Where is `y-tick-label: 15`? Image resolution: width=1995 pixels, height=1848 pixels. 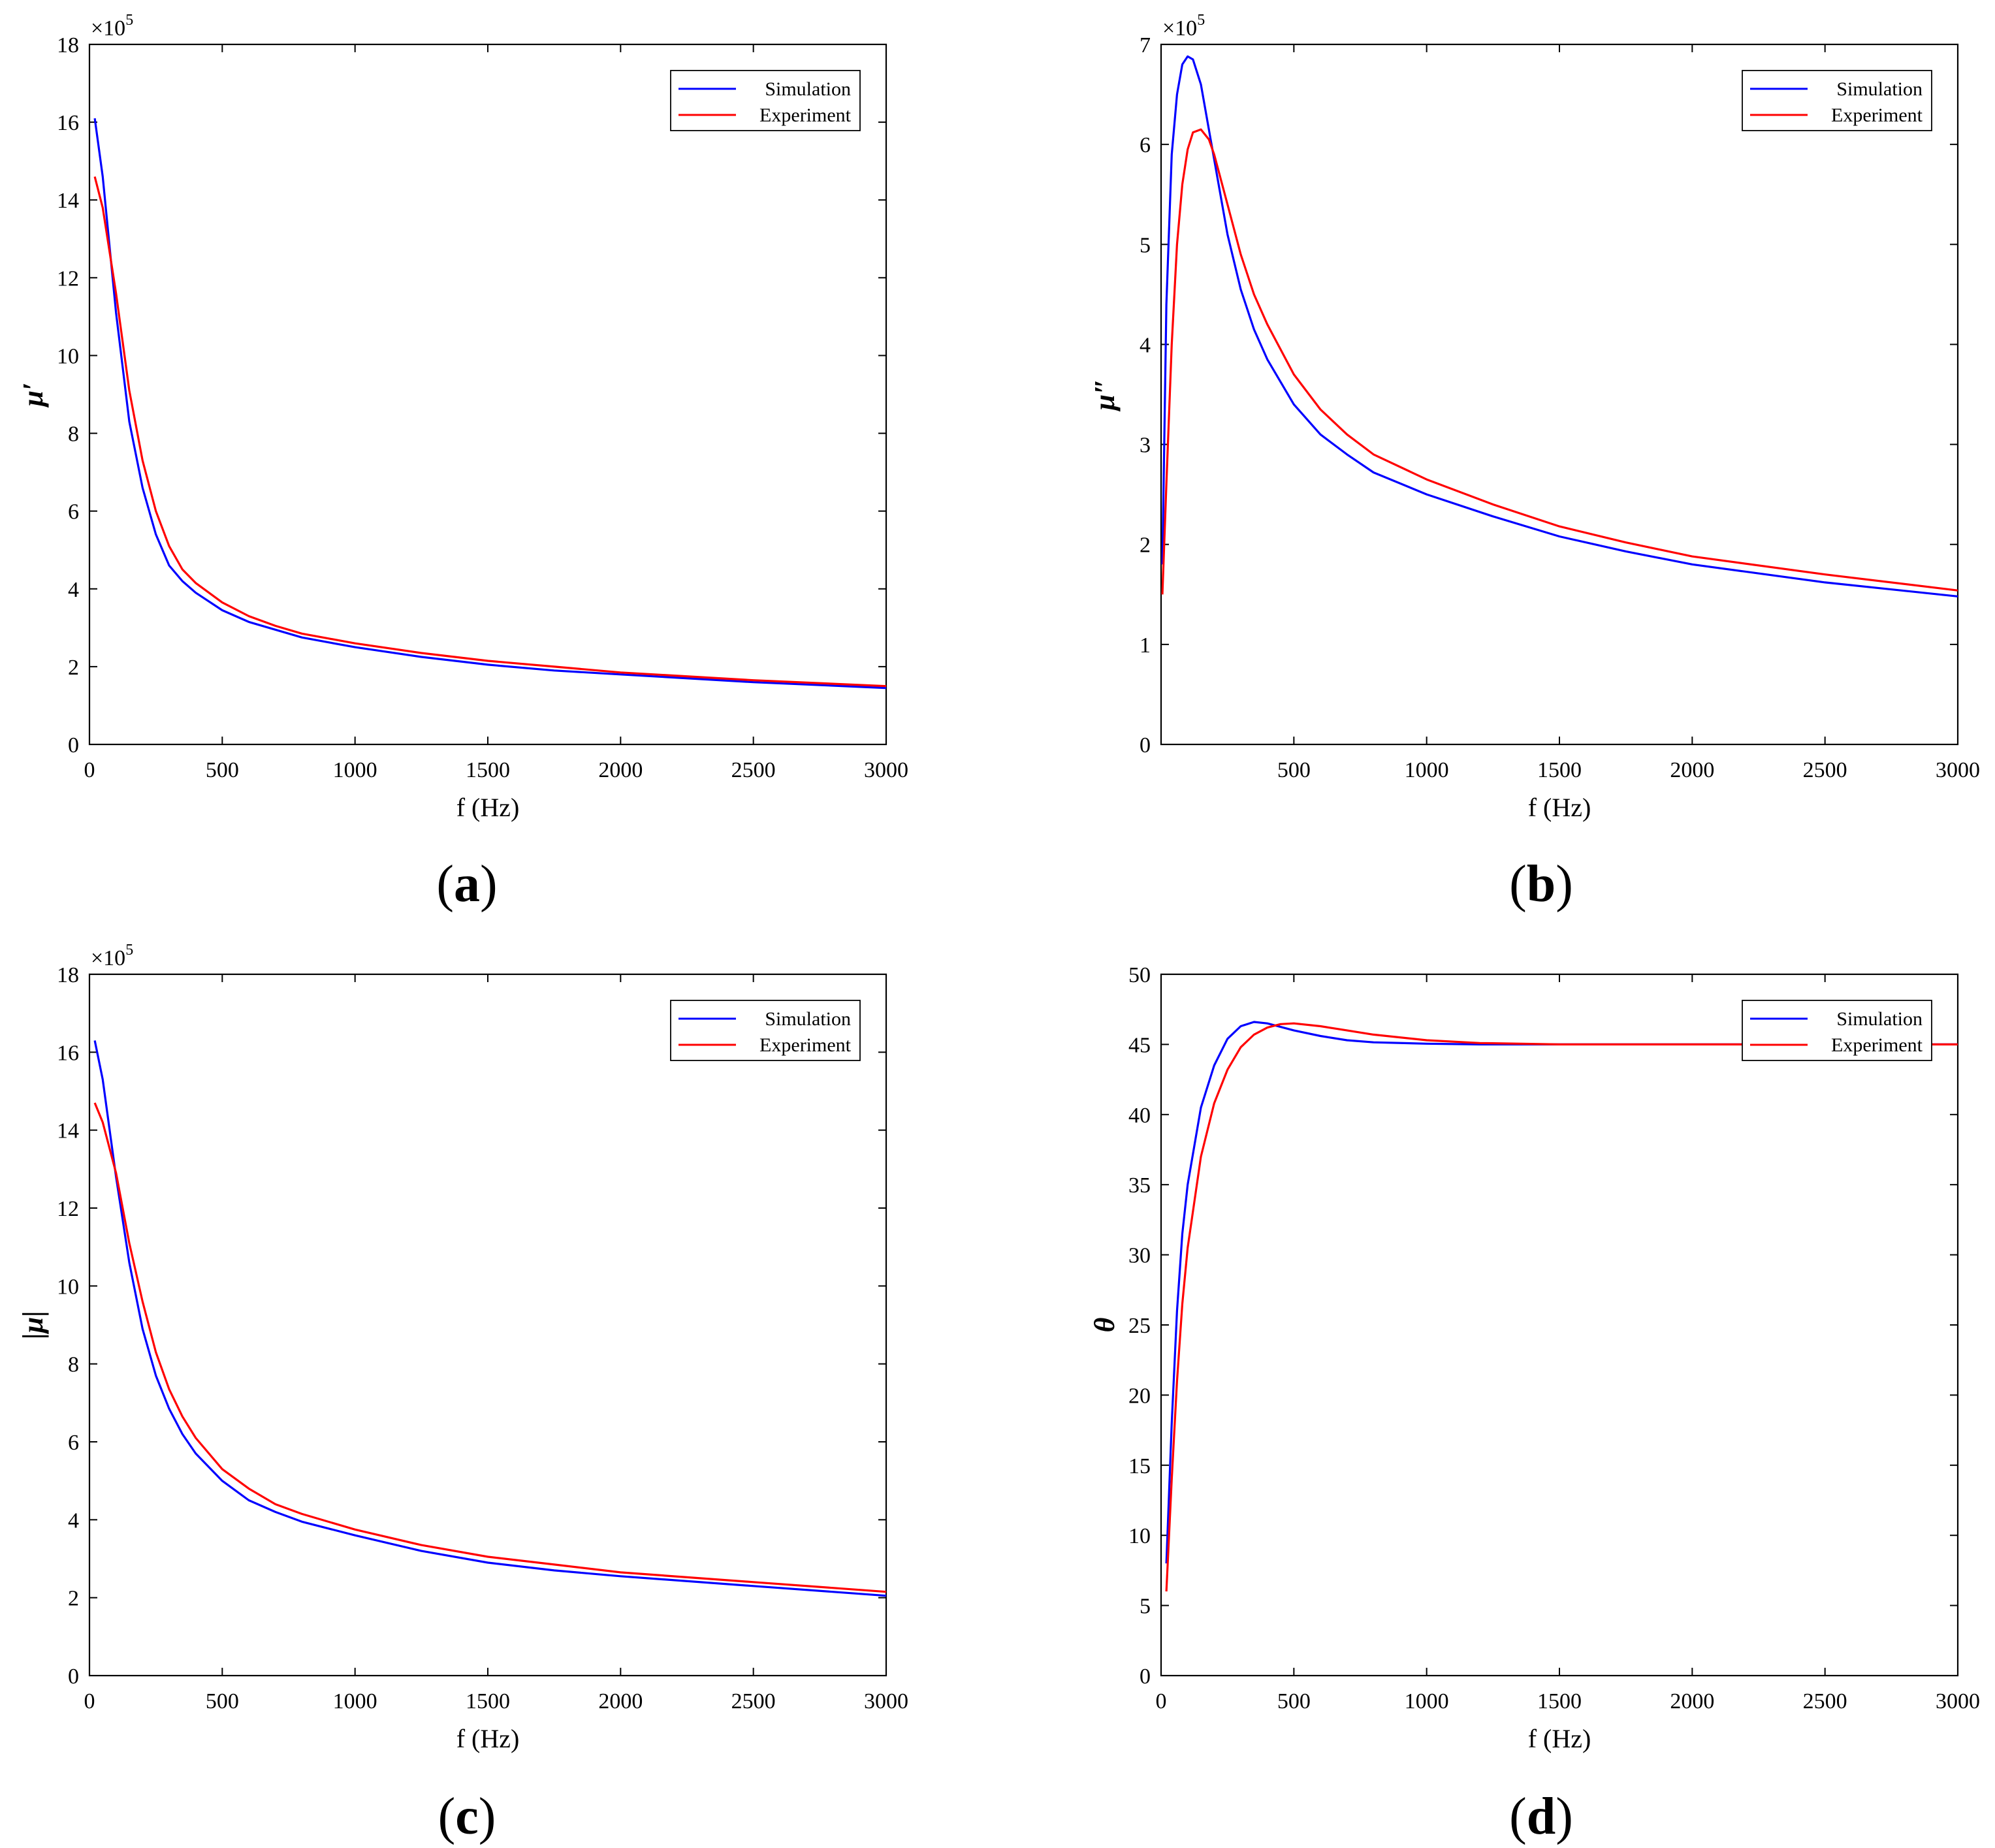 y-tick-label: 15 is located at coordinates (1139, 1466).